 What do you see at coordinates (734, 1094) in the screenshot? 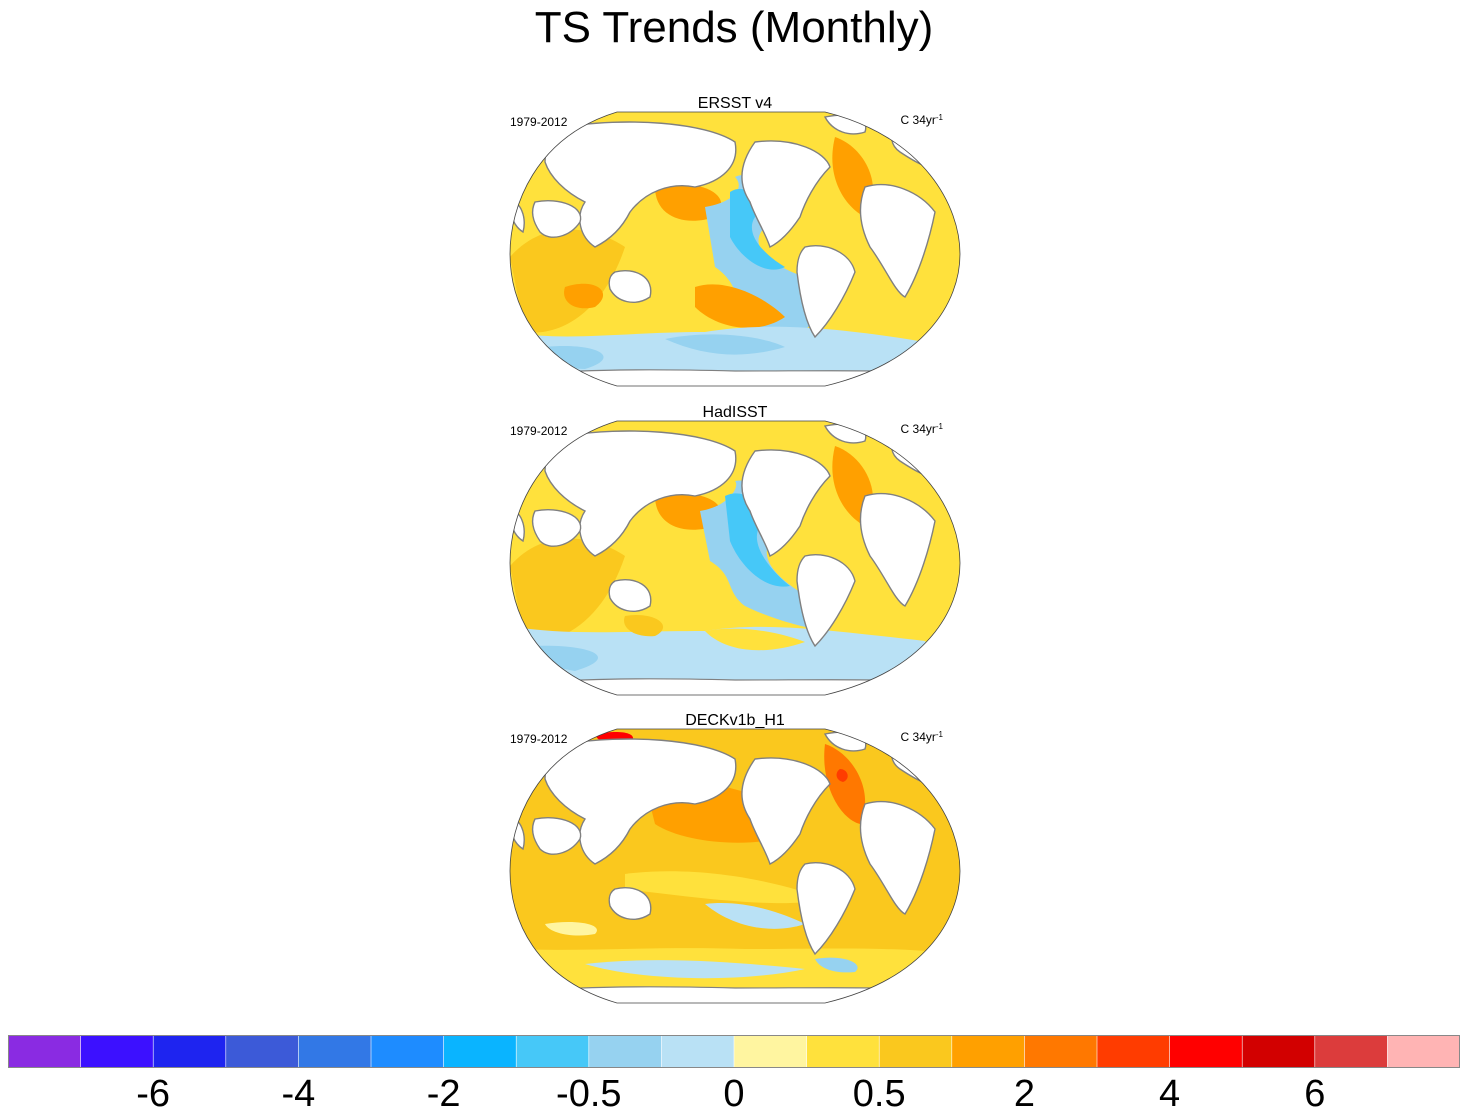
I see `colorbar-tick-label: 0` at bounding box center [734, 1094].